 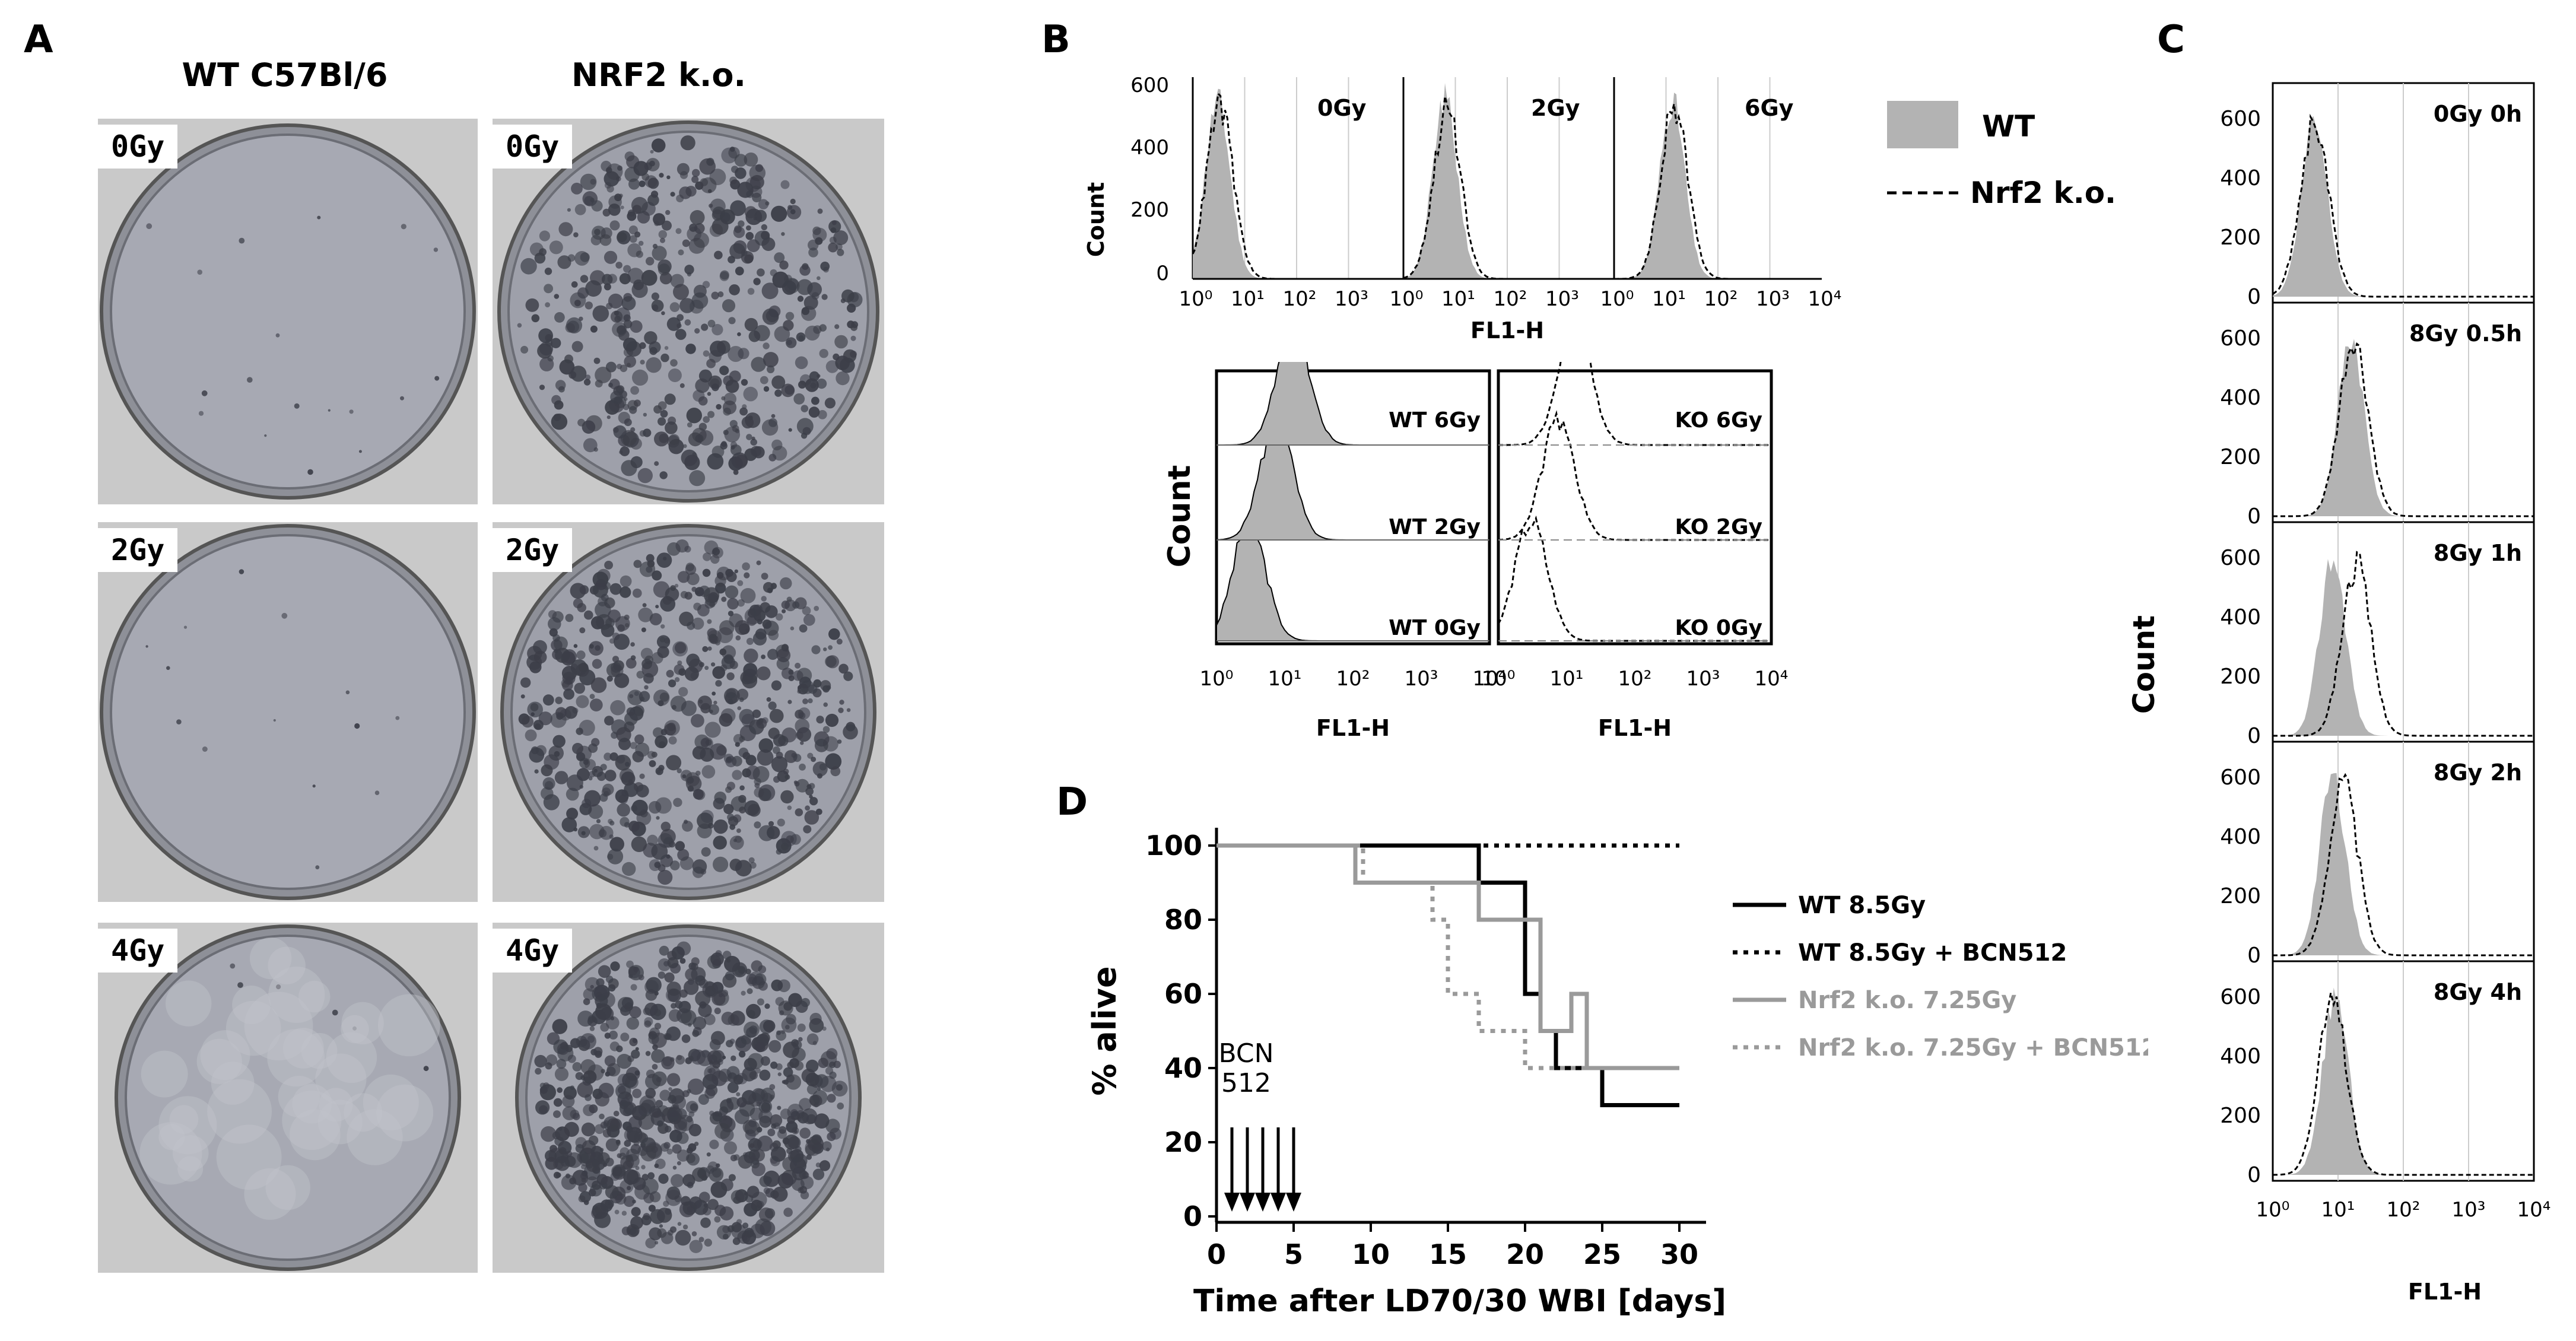 I want to click on label-ko-0gy: KO 0Gy, so click(x=1718, y=628).